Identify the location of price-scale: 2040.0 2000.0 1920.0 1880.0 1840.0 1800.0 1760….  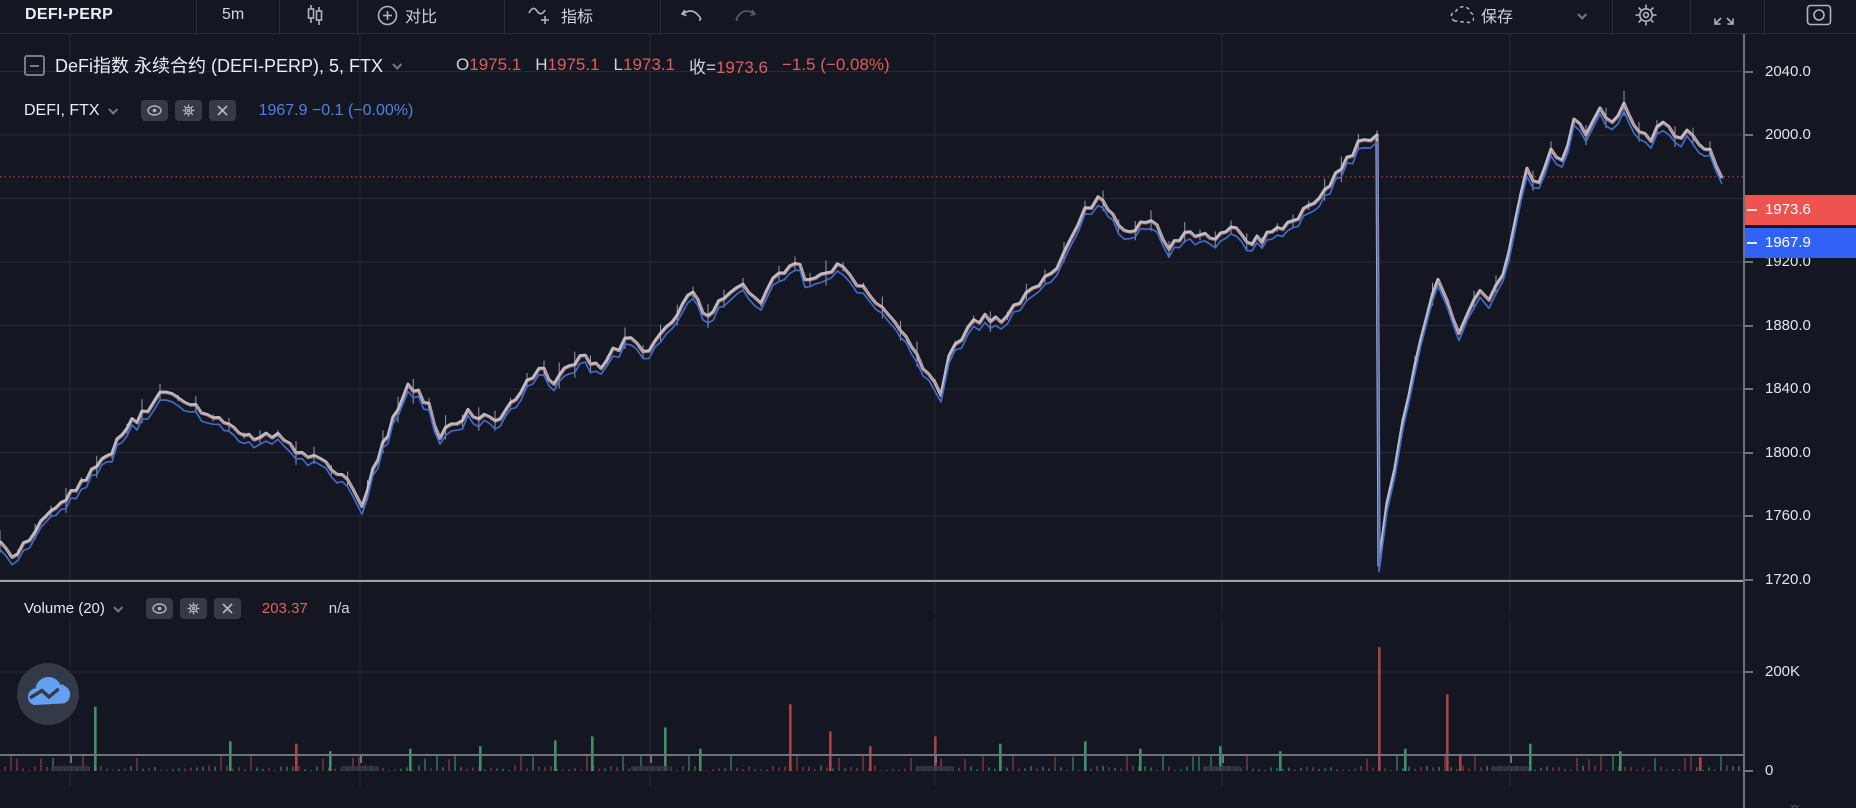
(1799, 421).